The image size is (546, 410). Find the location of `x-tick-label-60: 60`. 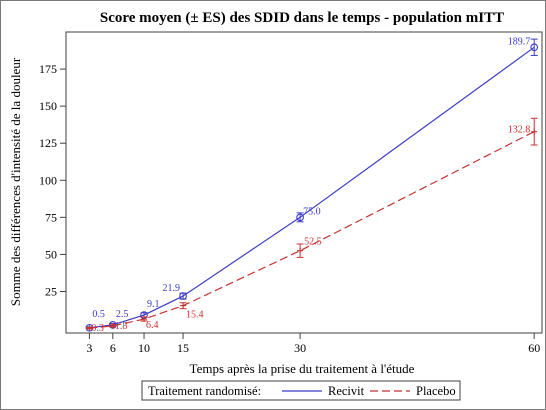

x-tick-label-60: 60 is located at coordinates (534, 348).